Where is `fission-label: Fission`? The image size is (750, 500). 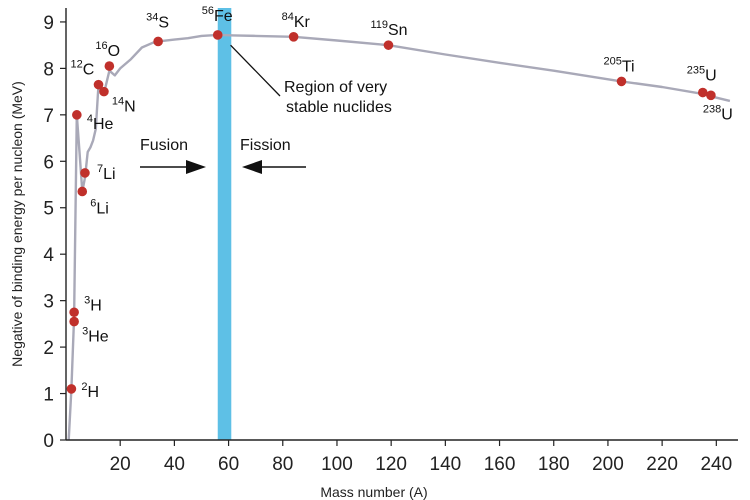 fission-label: Fission is located at coordinates (265, 145).